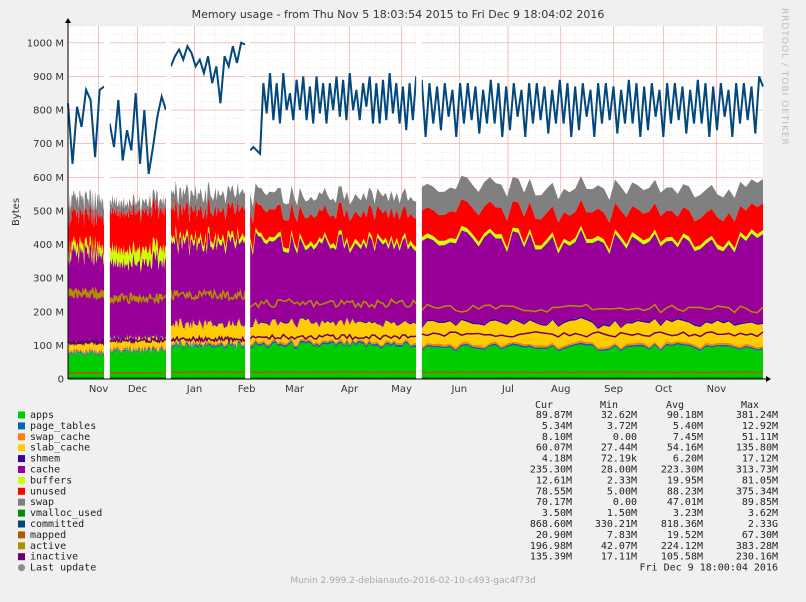 This screenshot has width=806, height=602. What do you see at coordinates (16, 212) in the screenshot?
I see `y-axis-label: Bytes` at bounding box center [16, 212].